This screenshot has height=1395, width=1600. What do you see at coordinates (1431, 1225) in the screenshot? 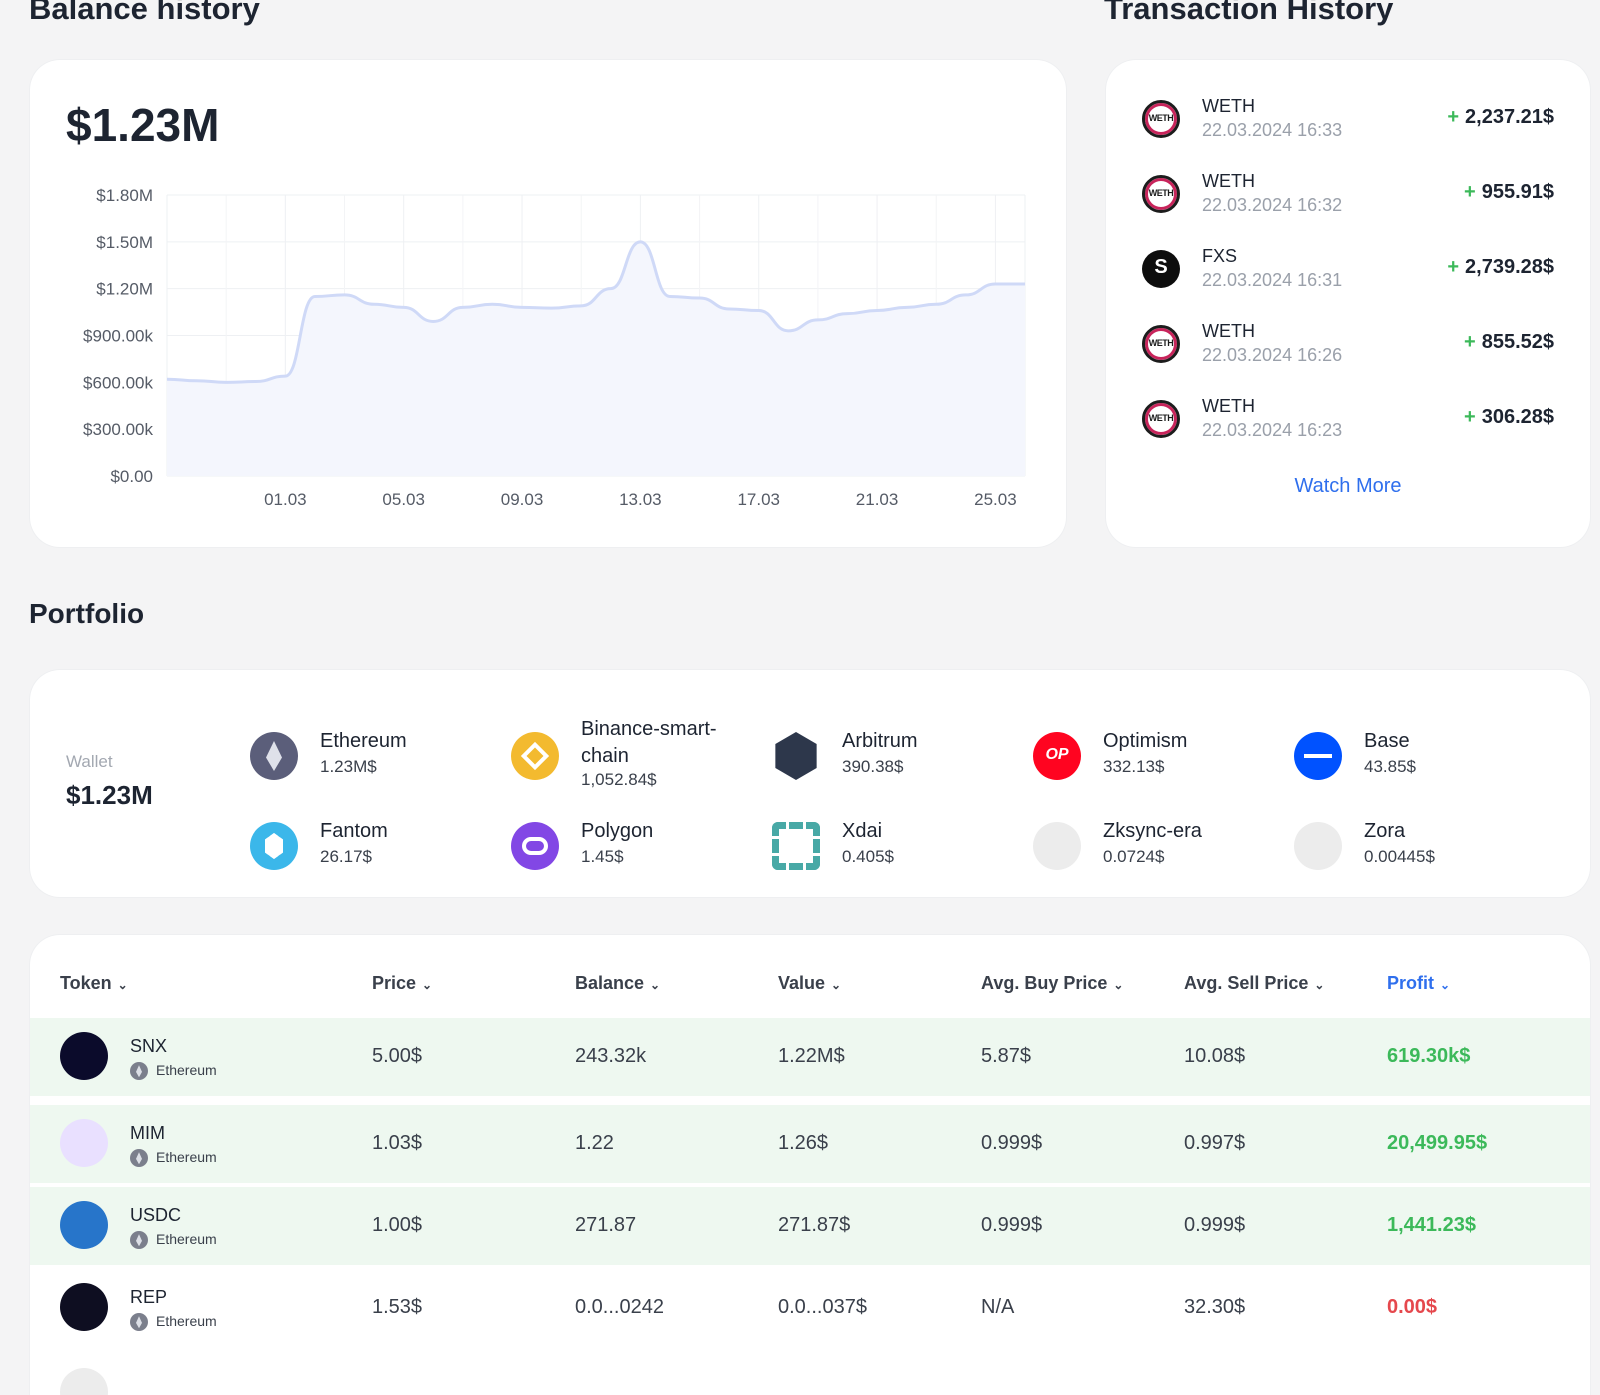
I see `cell-profit: 1,441.23$` at bounding box center [1431, 1225].